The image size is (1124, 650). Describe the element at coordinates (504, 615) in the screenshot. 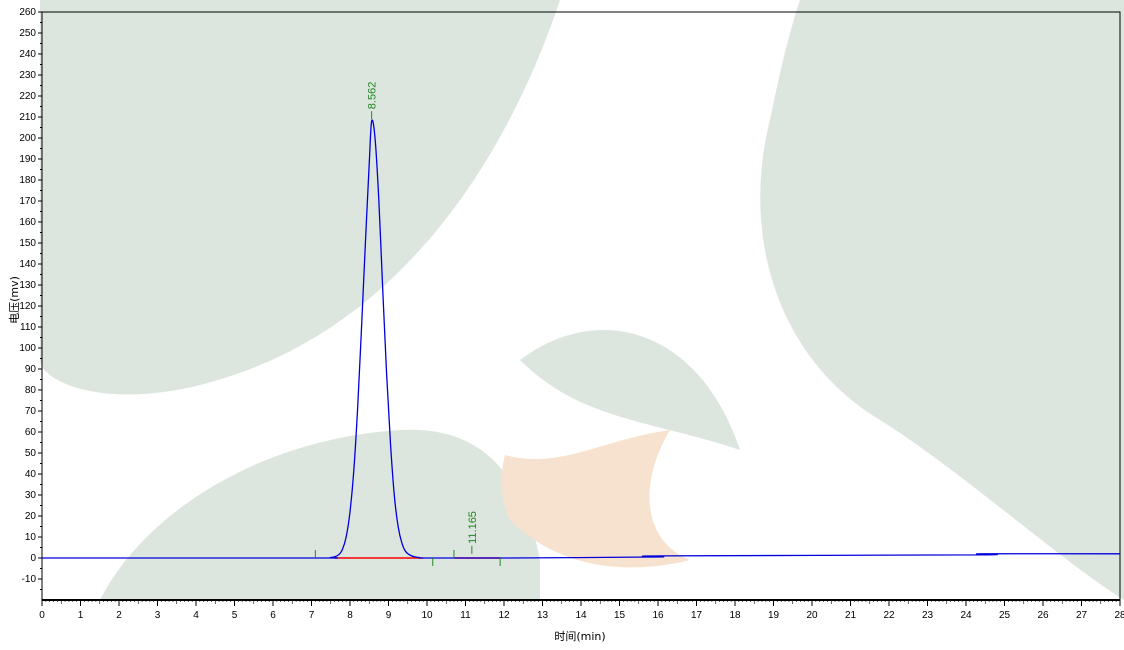

I see `x-tick-label: 12` at that location.